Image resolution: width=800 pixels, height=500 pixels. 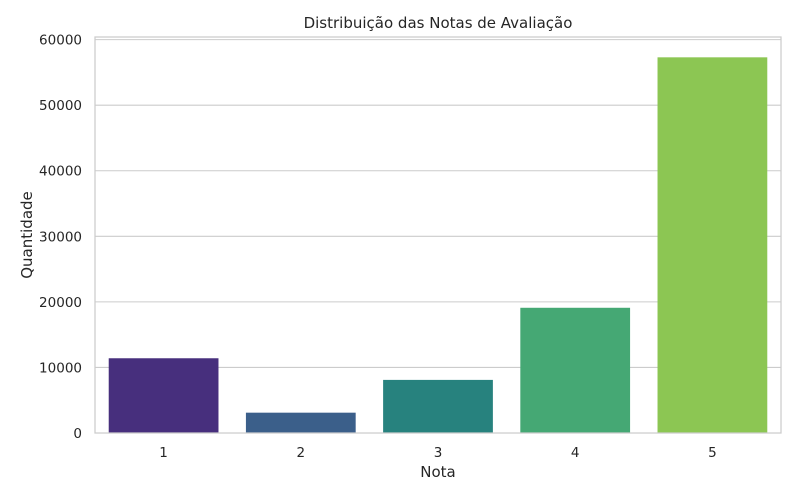 I want to click on x-tick-labels: 1 2 3 4 5, so click(x=437, y=453).